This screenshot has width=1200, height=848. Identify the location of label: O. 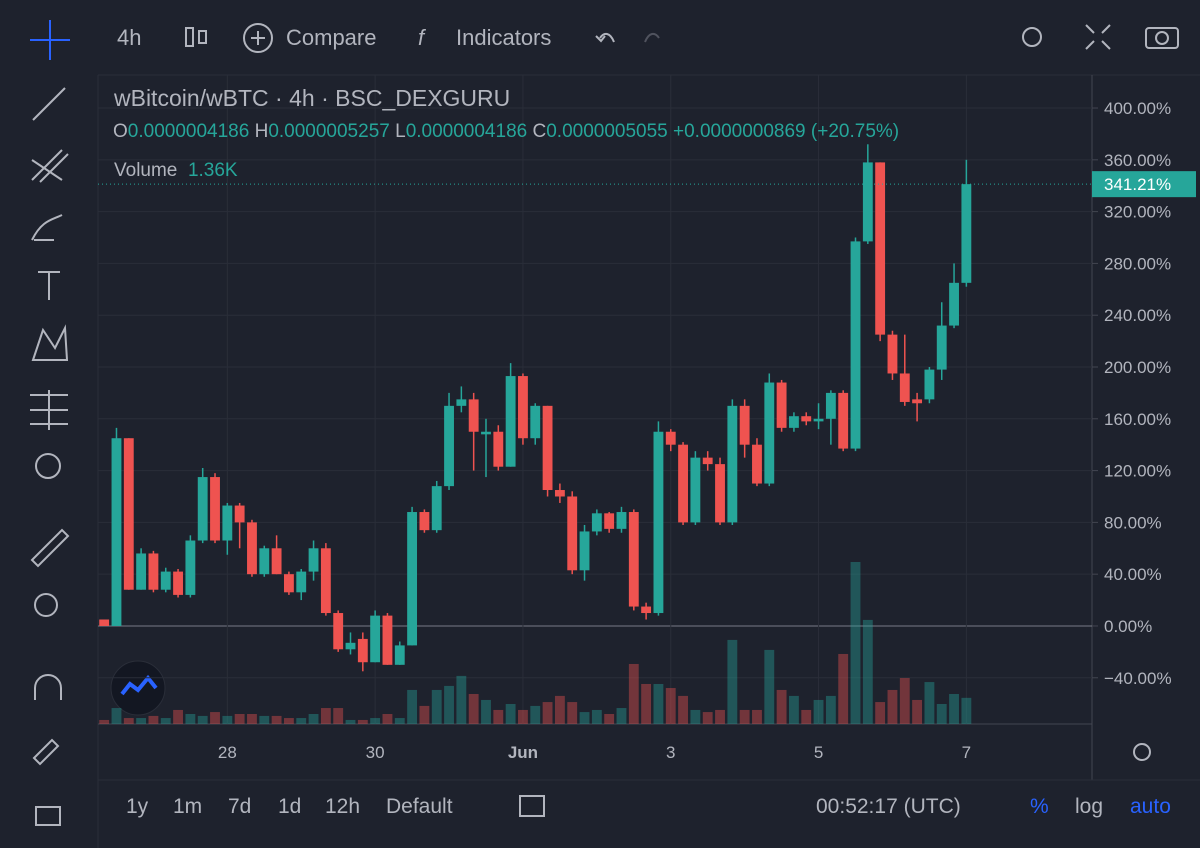
(120, 131).